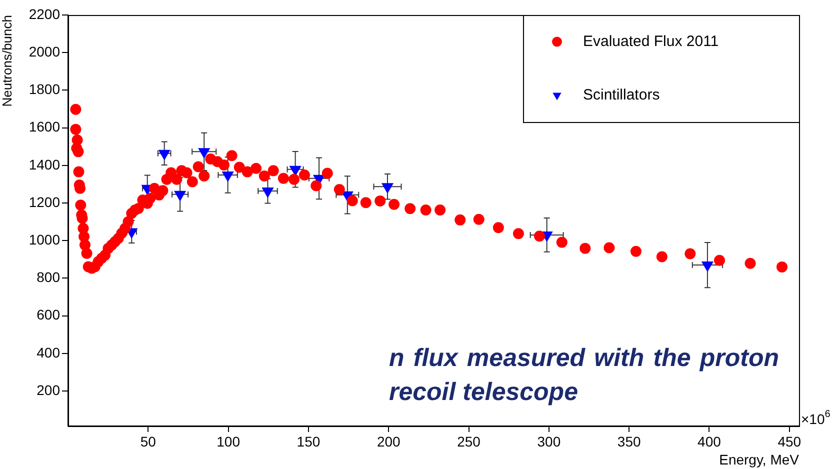 The height and width of the screenshot is (469, 836). What do you see at coordinates (48, 277) in the screenshot?
I see `y-tick-label: 800` at bounding box center [48, 277].